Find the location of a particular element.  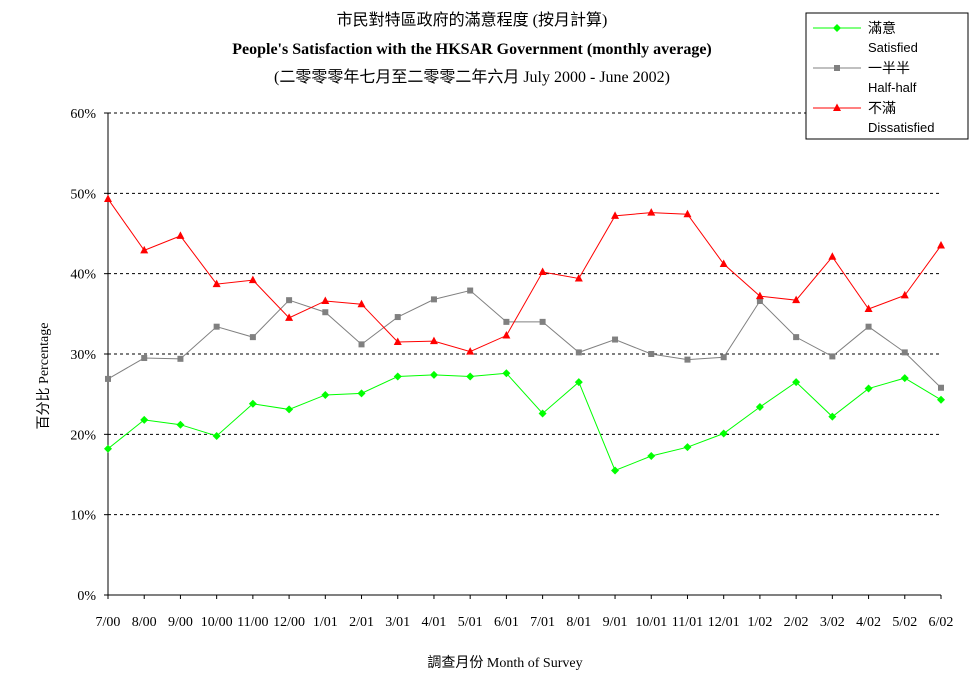

x-tick-label: 5/02 is located at coordinates (904, 622).